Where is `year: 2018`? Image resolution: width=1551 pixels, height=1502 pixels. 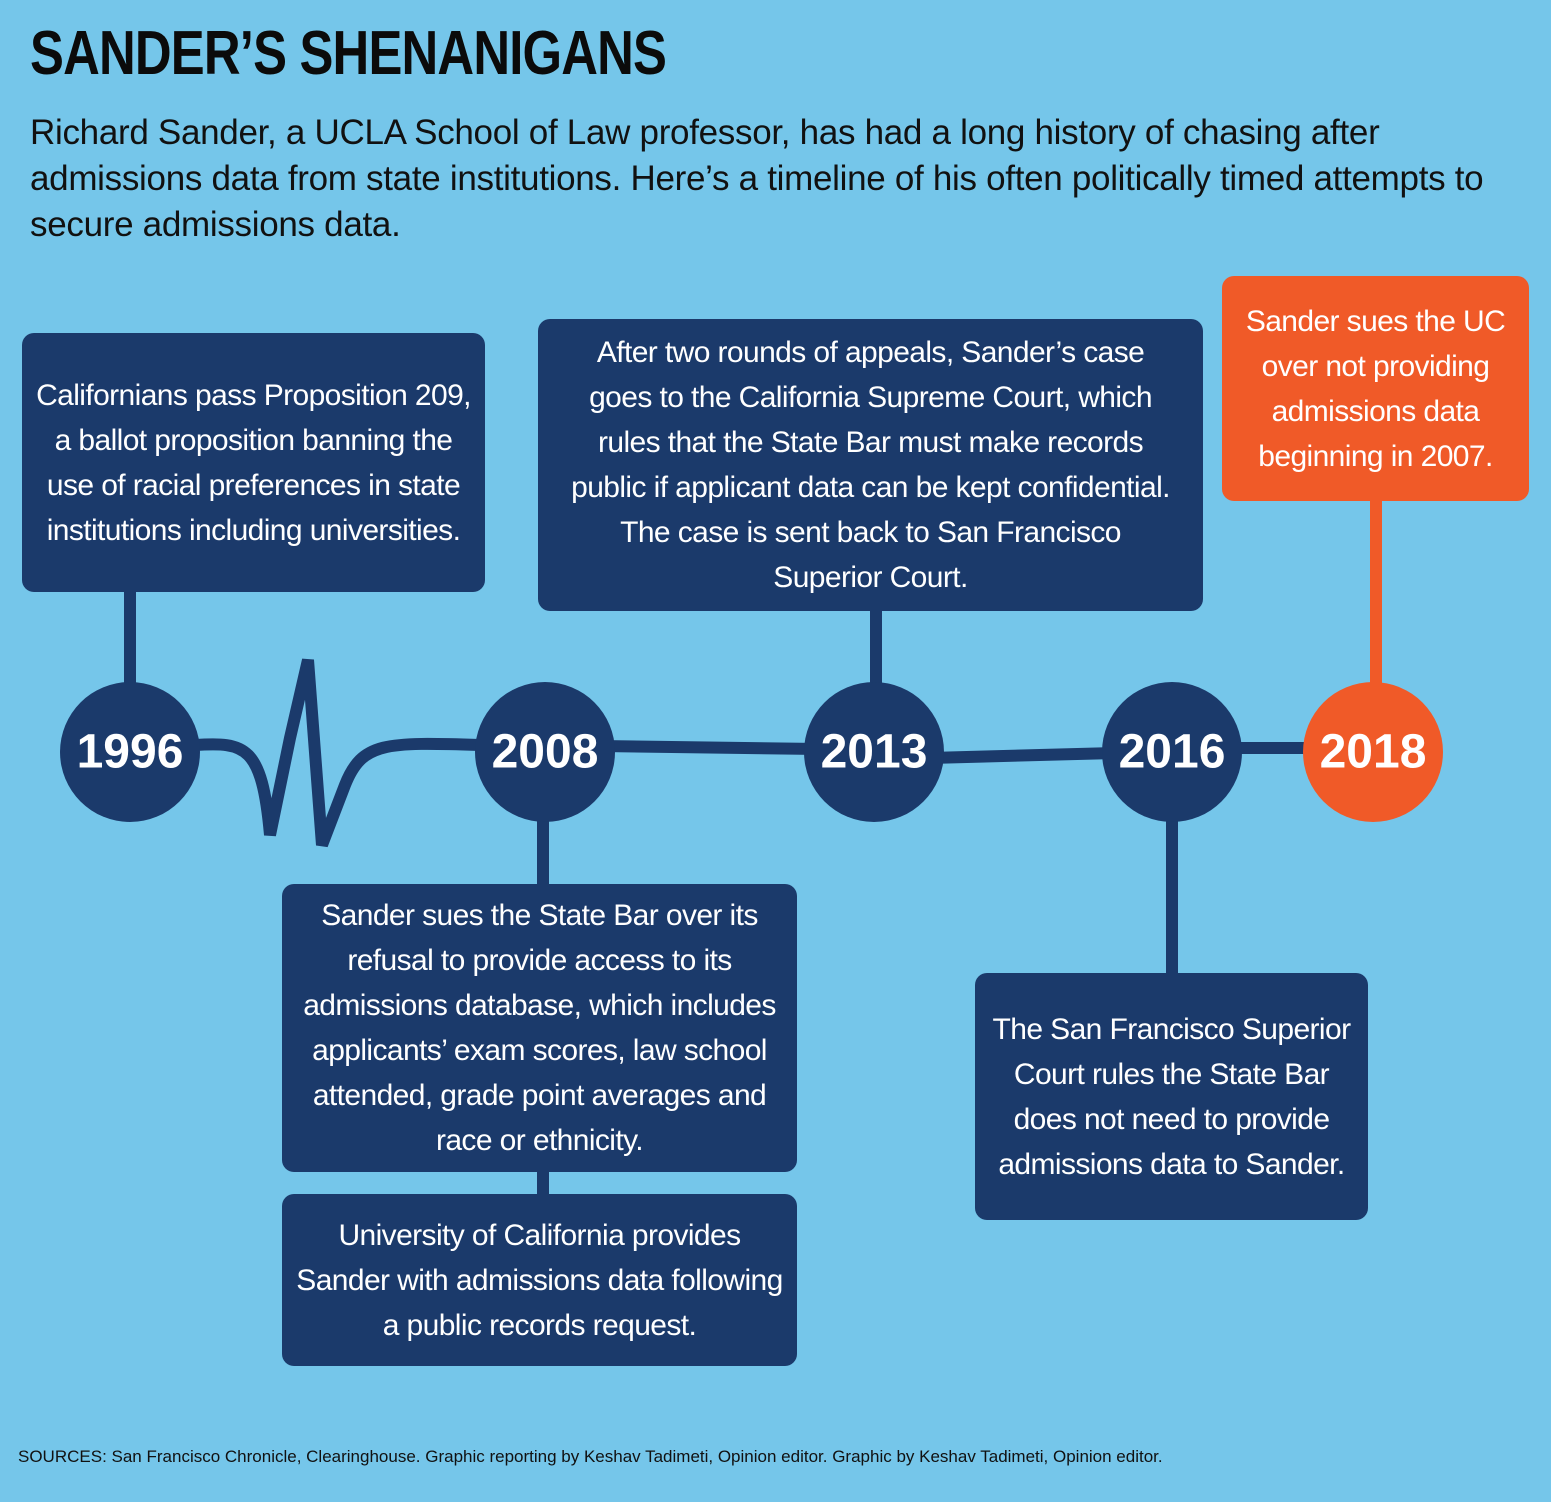 year: 2018 is located at coordinates (1373, 752).